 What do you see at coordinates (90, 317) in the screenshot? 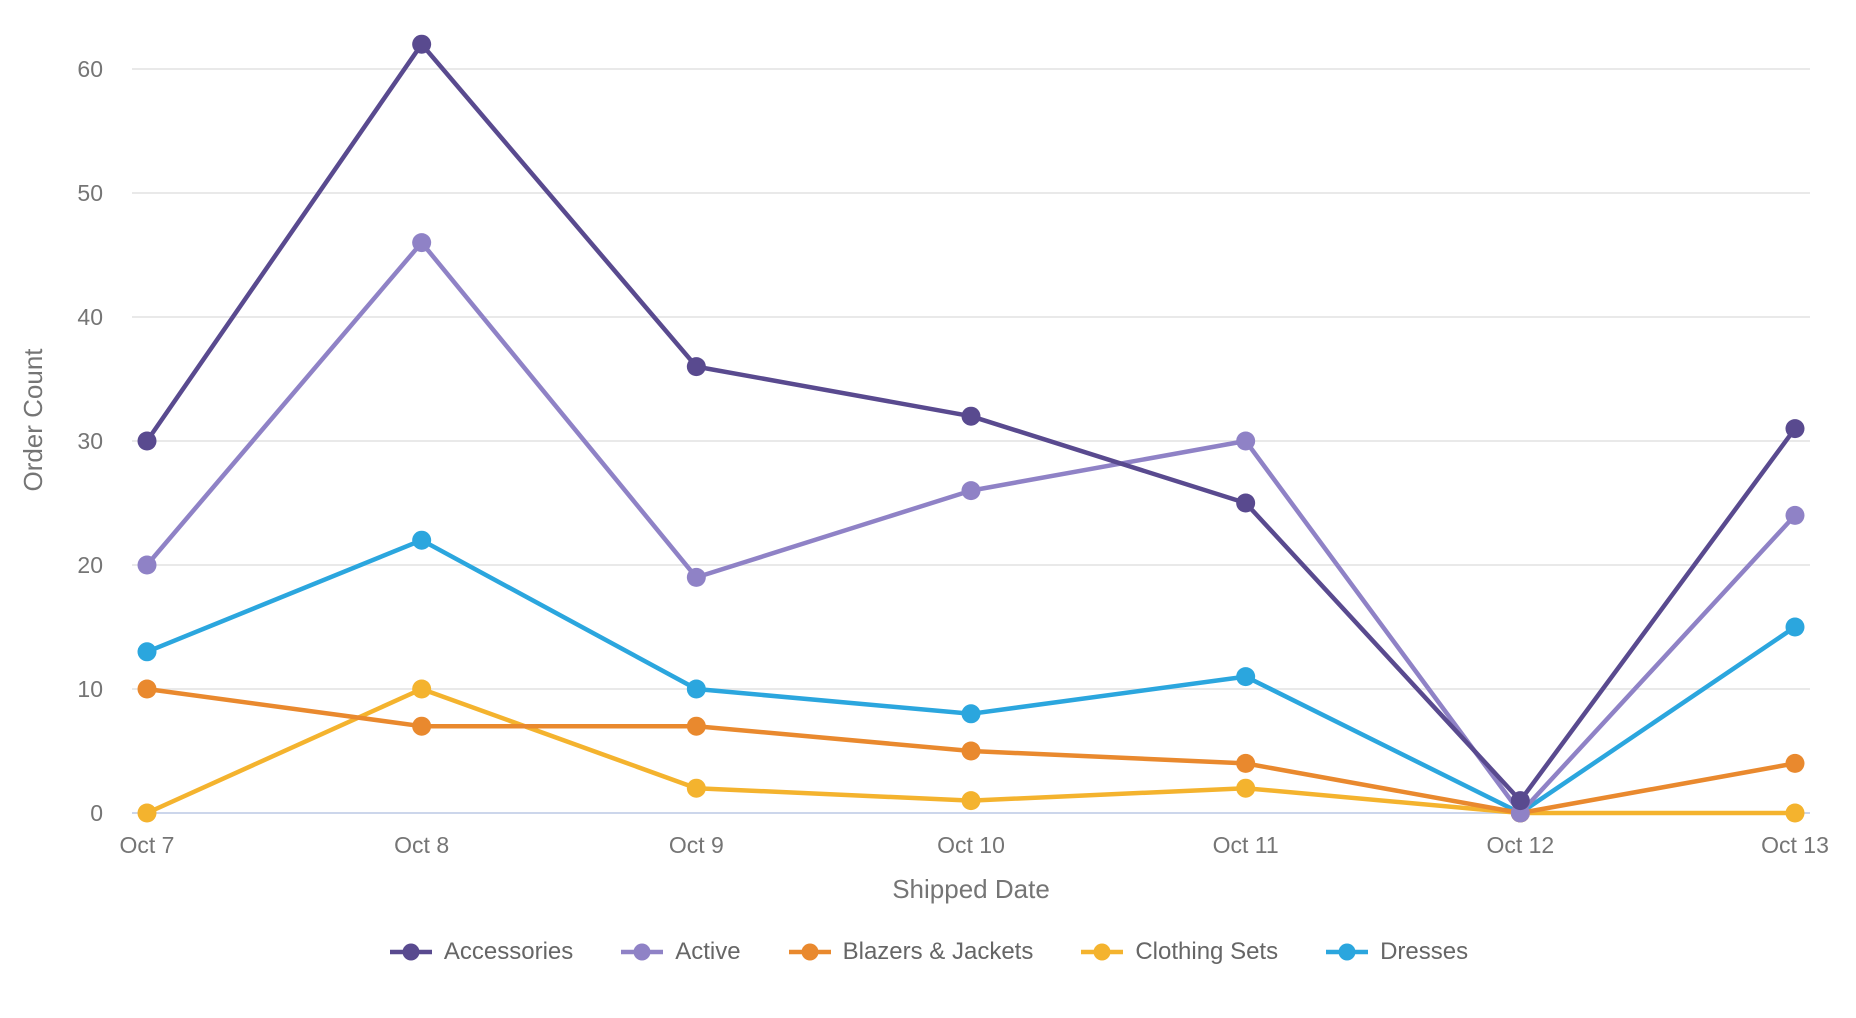
I see `y-tick-label: 40` at bounding box center [90, 317].